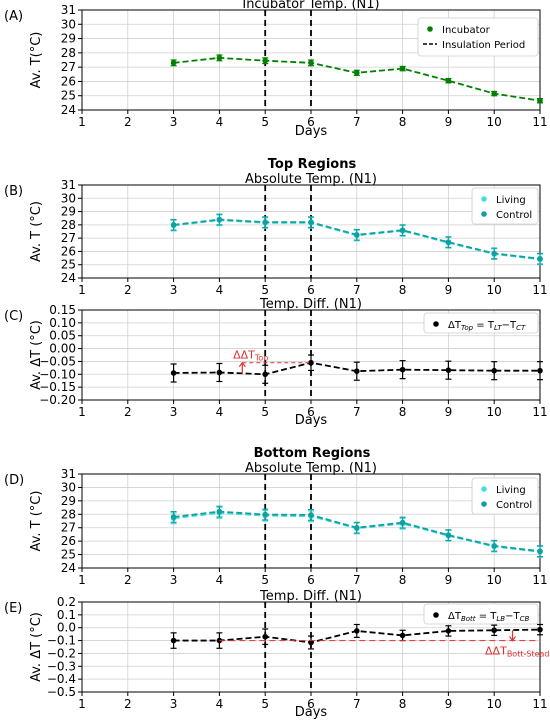 The height and width of the screenshot is (722, 550). I want to click on y-tick-label: 0.00, so click(62, 349).